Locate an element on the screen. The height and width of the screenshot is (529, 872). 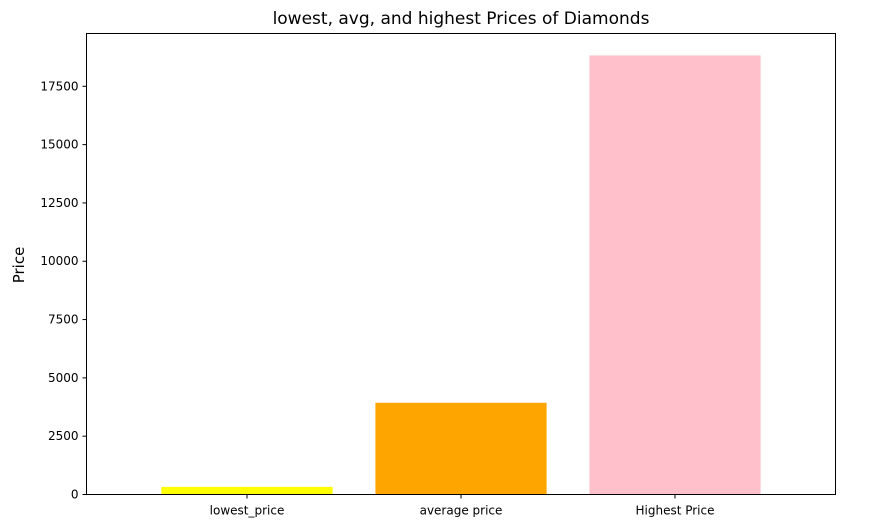
y-tick-label: 7500 is located at coordinates (63, 320).